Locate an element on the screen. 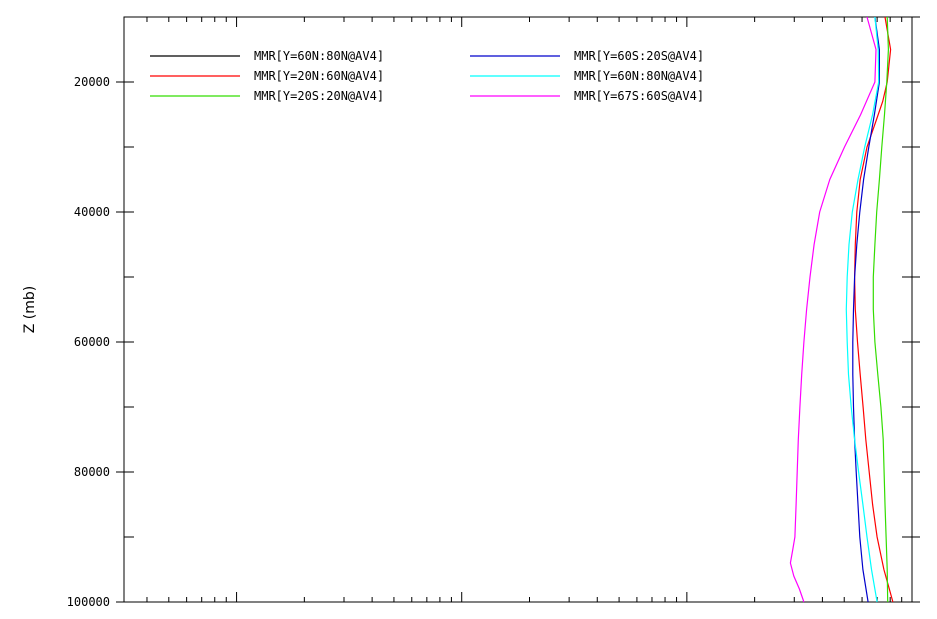 The image size is (937, 619). legend-label-3: MMR[Y=20S:20N@AV4] is located at coordinates (319, 96).